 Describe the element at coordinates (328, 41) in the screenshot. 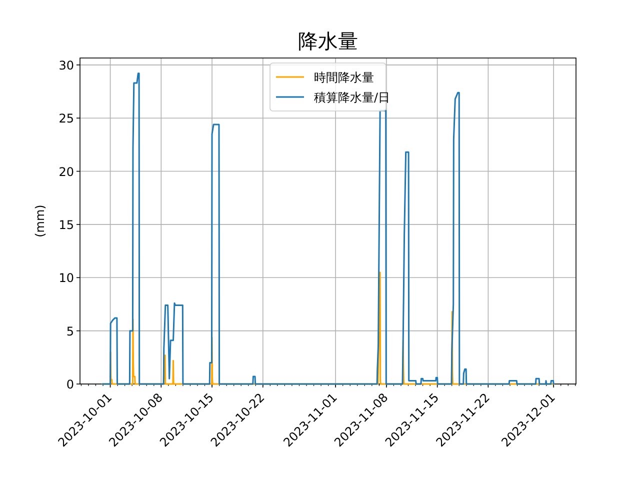

I see `title: 降水量` at that location.